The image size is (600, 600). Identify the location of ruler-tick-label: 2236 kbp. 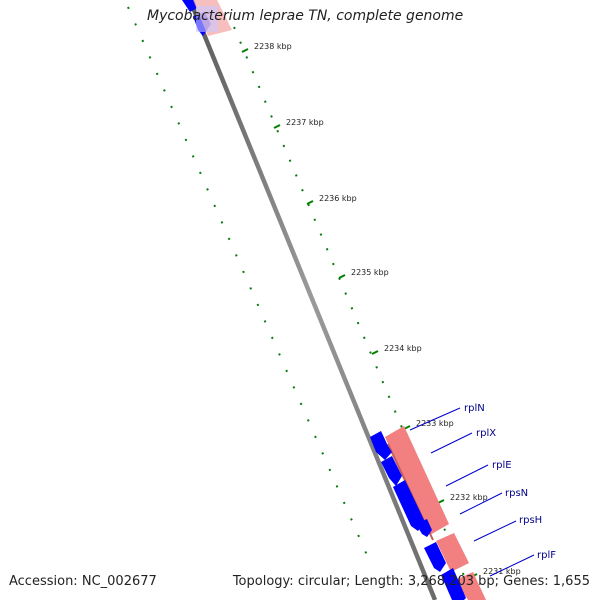
(338, 198).